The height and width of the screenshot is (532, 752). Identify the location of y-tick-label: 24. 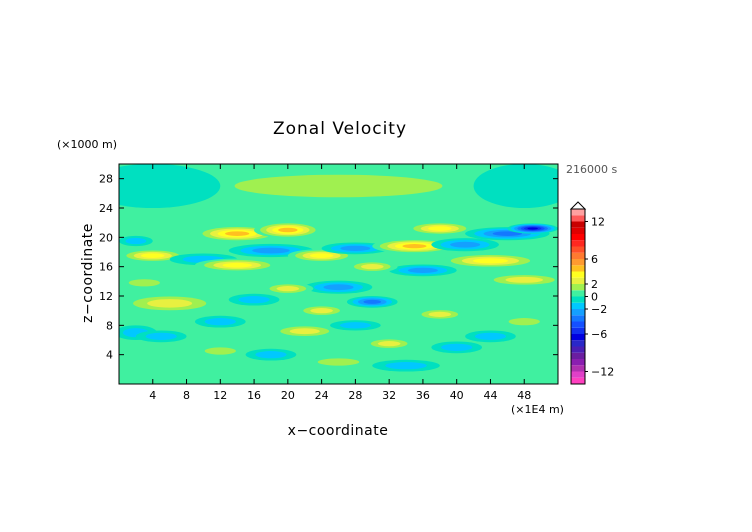
(106, 208).